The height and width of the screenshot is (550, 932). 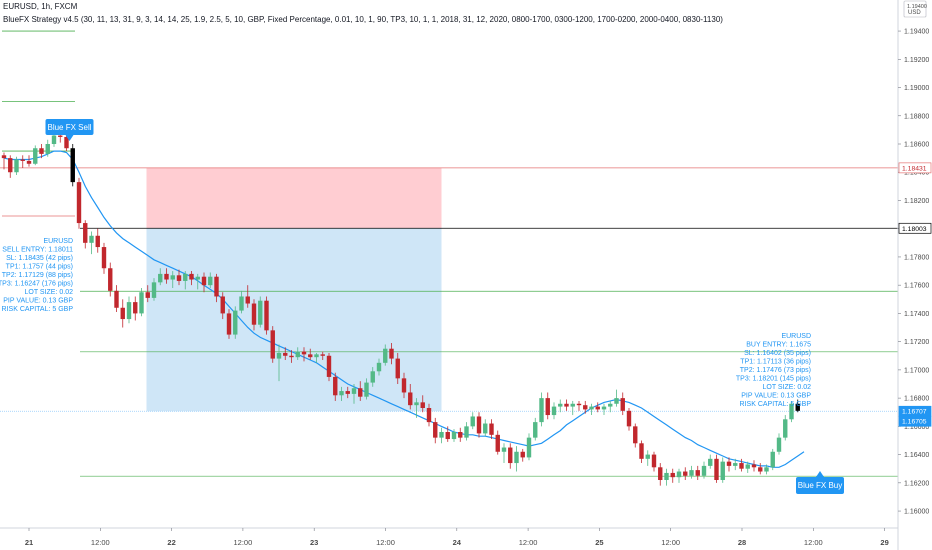 What do you see at coordinates (915, 9) in the screenshot?
I see `currency-badge` at bounding box center [915, 9].